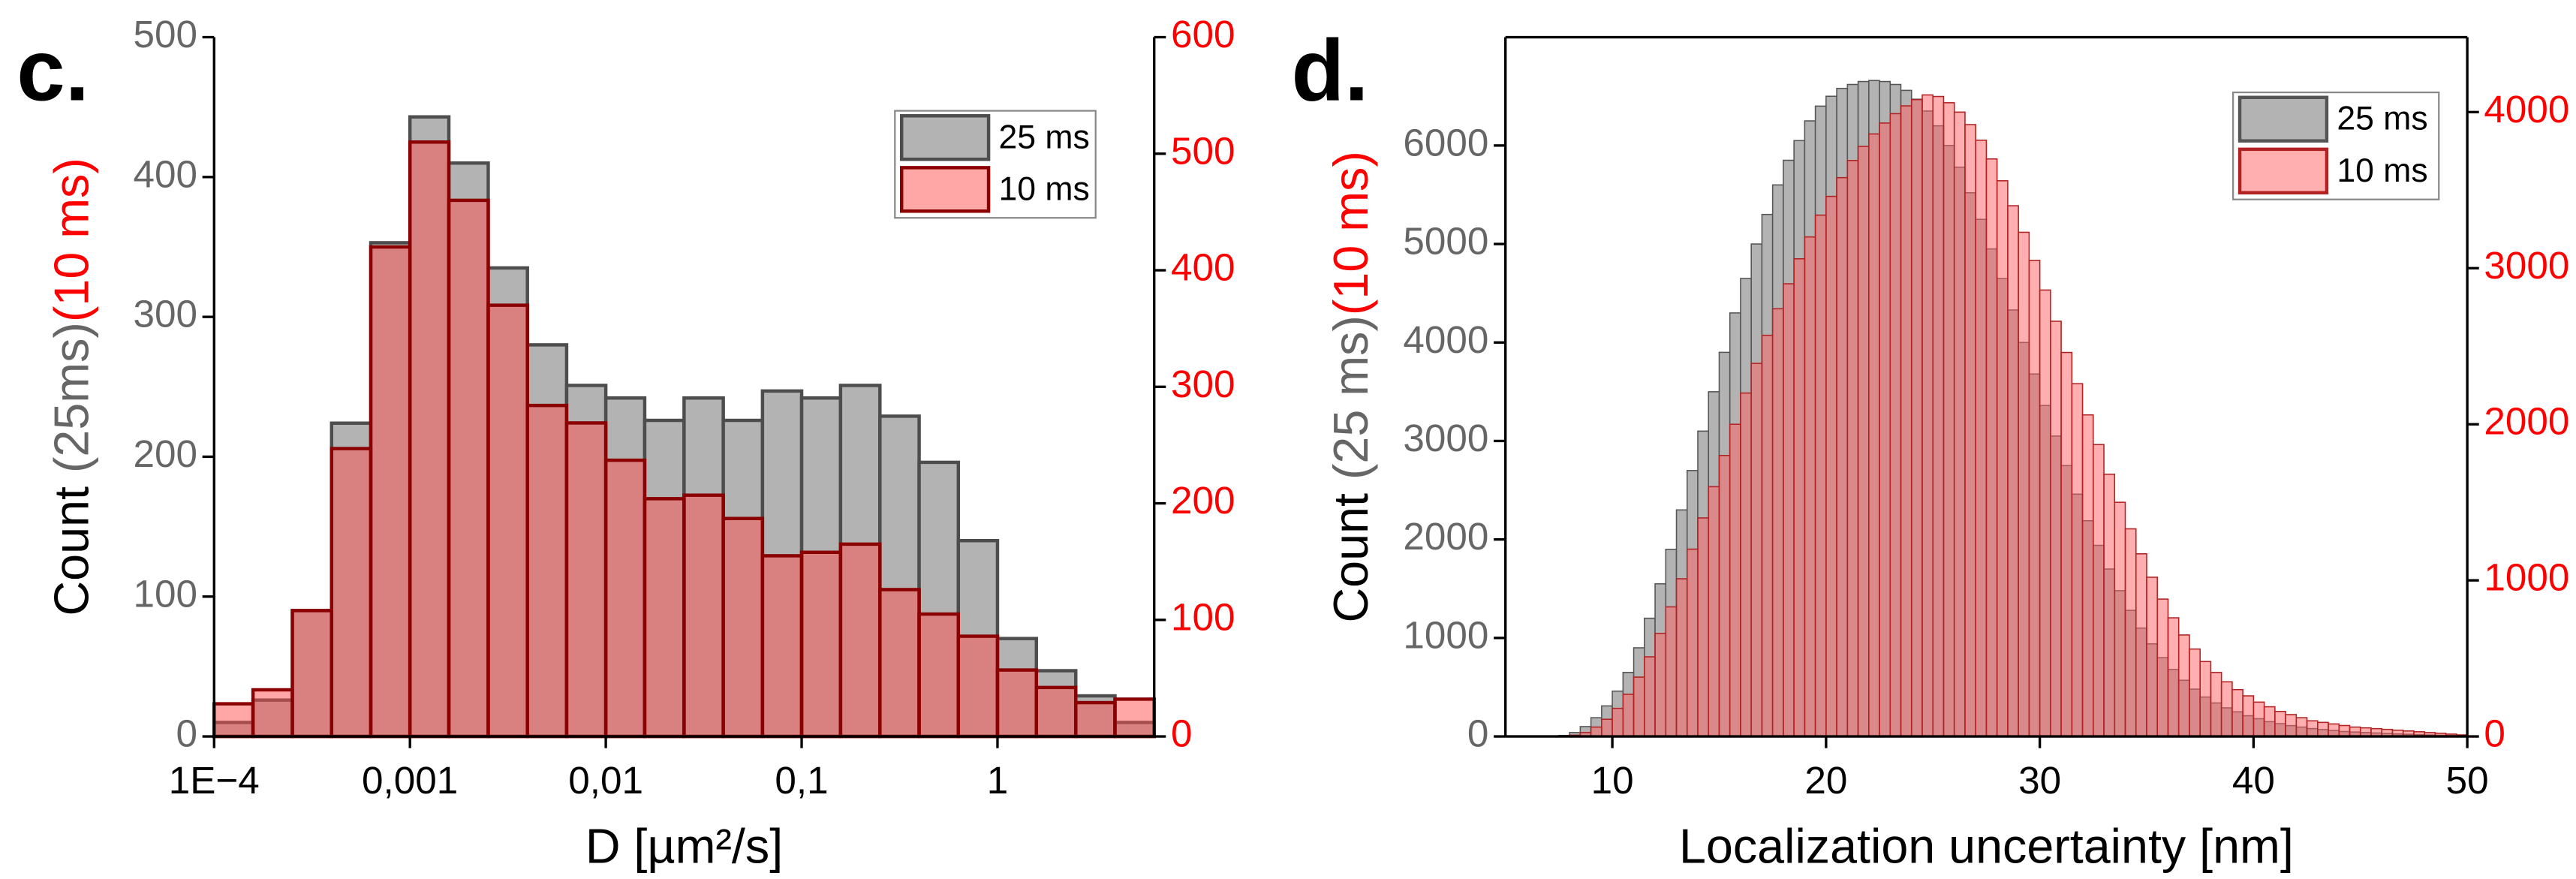 The image size is (2576, 879). What do you see at coordinates (1445, 536) in the screenshot?
I see `y-tick-label: 2000` at bounding box center [1445, 536].